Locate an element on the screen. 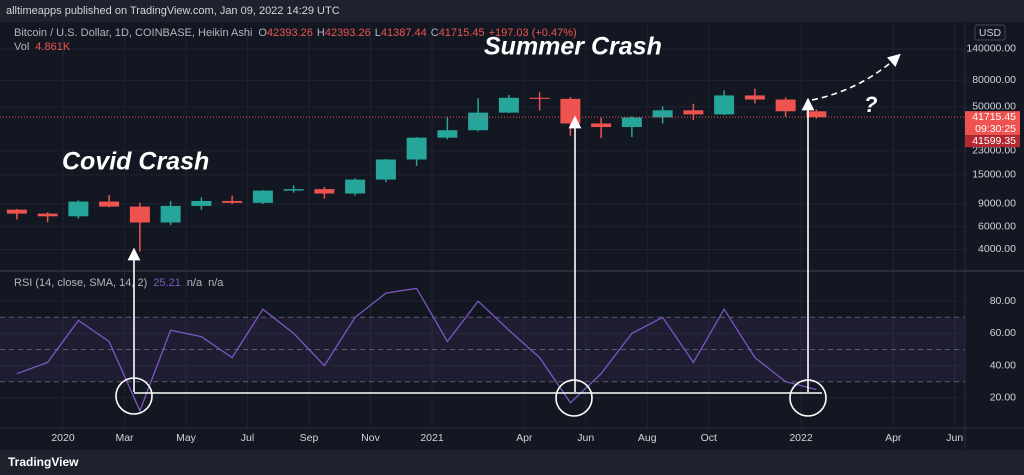  top-bar is located at coordinates (512, 11).